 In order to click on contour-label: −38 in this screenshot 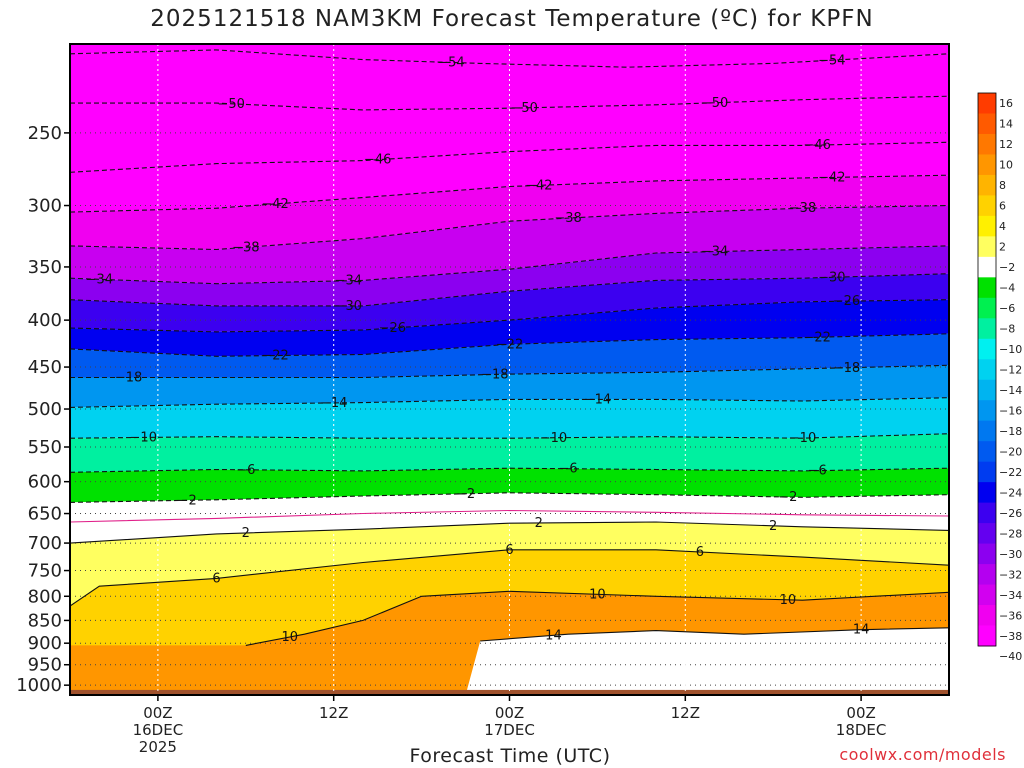, I will do `click(245, 247)`.